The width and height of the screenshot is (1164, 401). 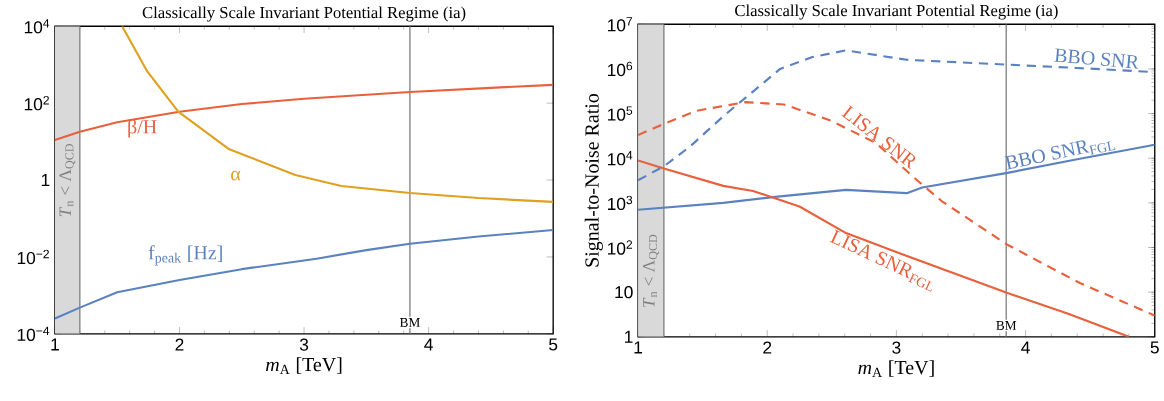 What do you see at coordinates (620, 203) in the screenshot?
I see `y-tick-label: 10$^{3}$` at bounding box center [620, 203].